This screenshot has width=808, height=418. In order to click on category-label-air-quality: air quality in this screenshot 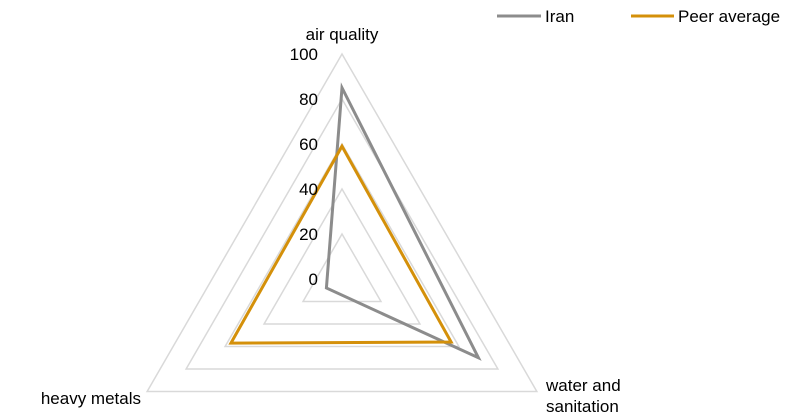, I will do `click(342, 34)`.